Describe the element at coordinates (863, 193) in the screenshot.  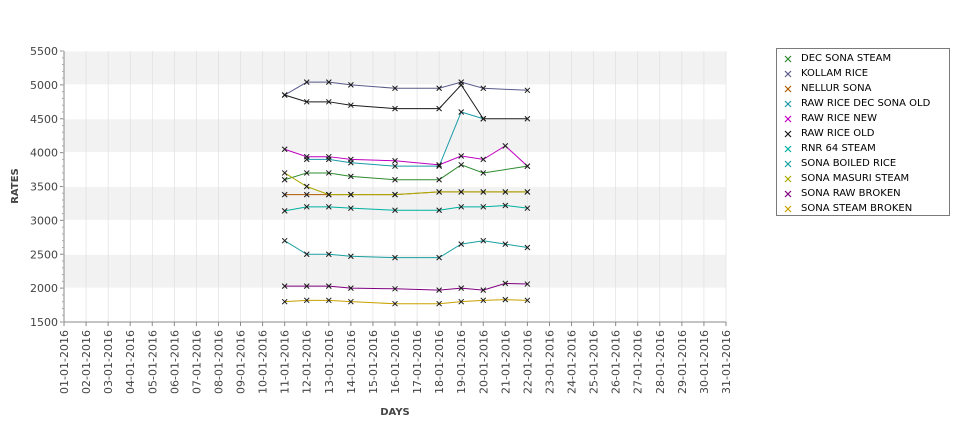
I see `legend-item: SONA RAW BROKEN` at that location.